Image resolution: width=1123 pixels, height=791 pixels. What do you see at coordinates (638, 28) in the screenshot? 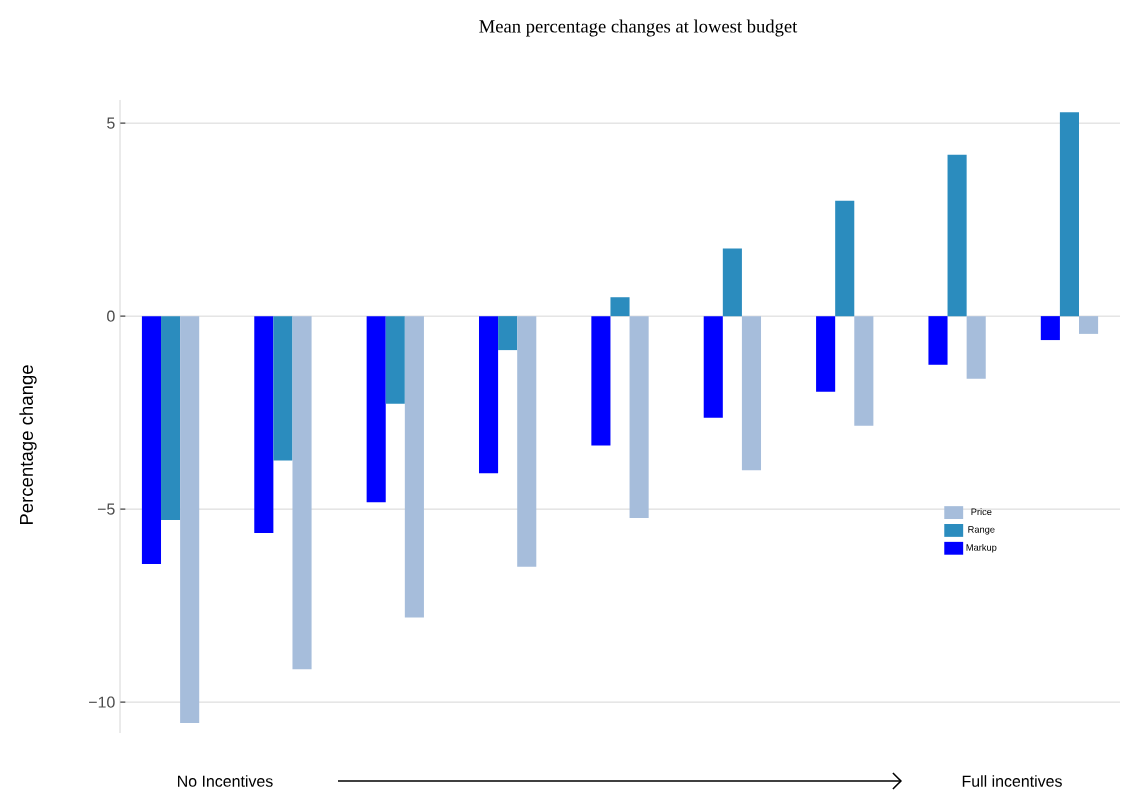
I see `chart-title: Mean percentage changes at lowest budget` at bounding box center [638, 28].